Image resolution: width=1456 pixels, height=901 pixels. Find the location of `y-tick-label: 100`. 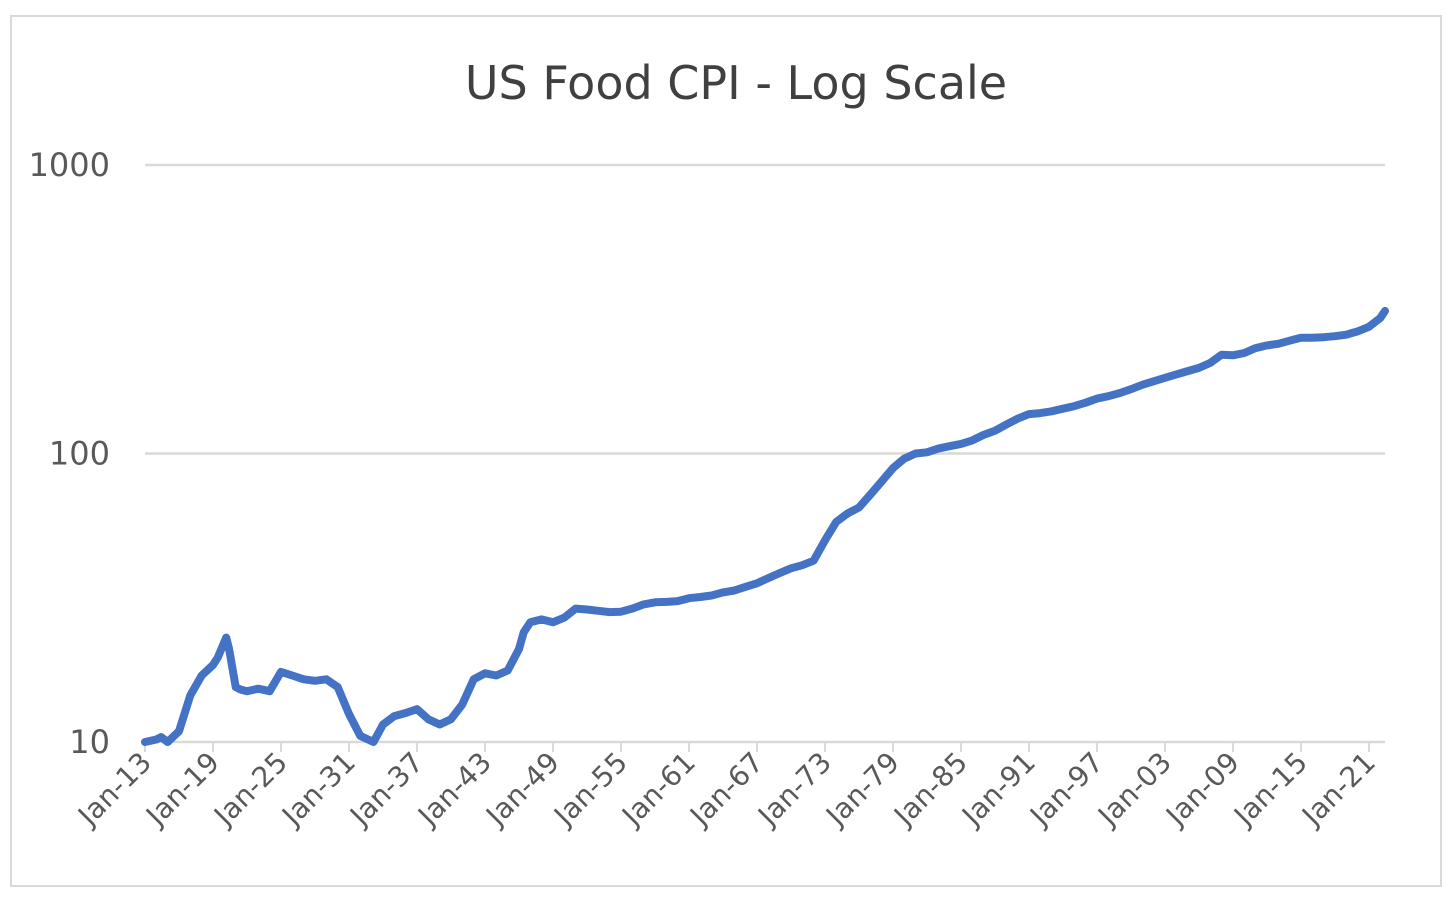

y-tick-label: 100 is located at coordinates (79, 454).